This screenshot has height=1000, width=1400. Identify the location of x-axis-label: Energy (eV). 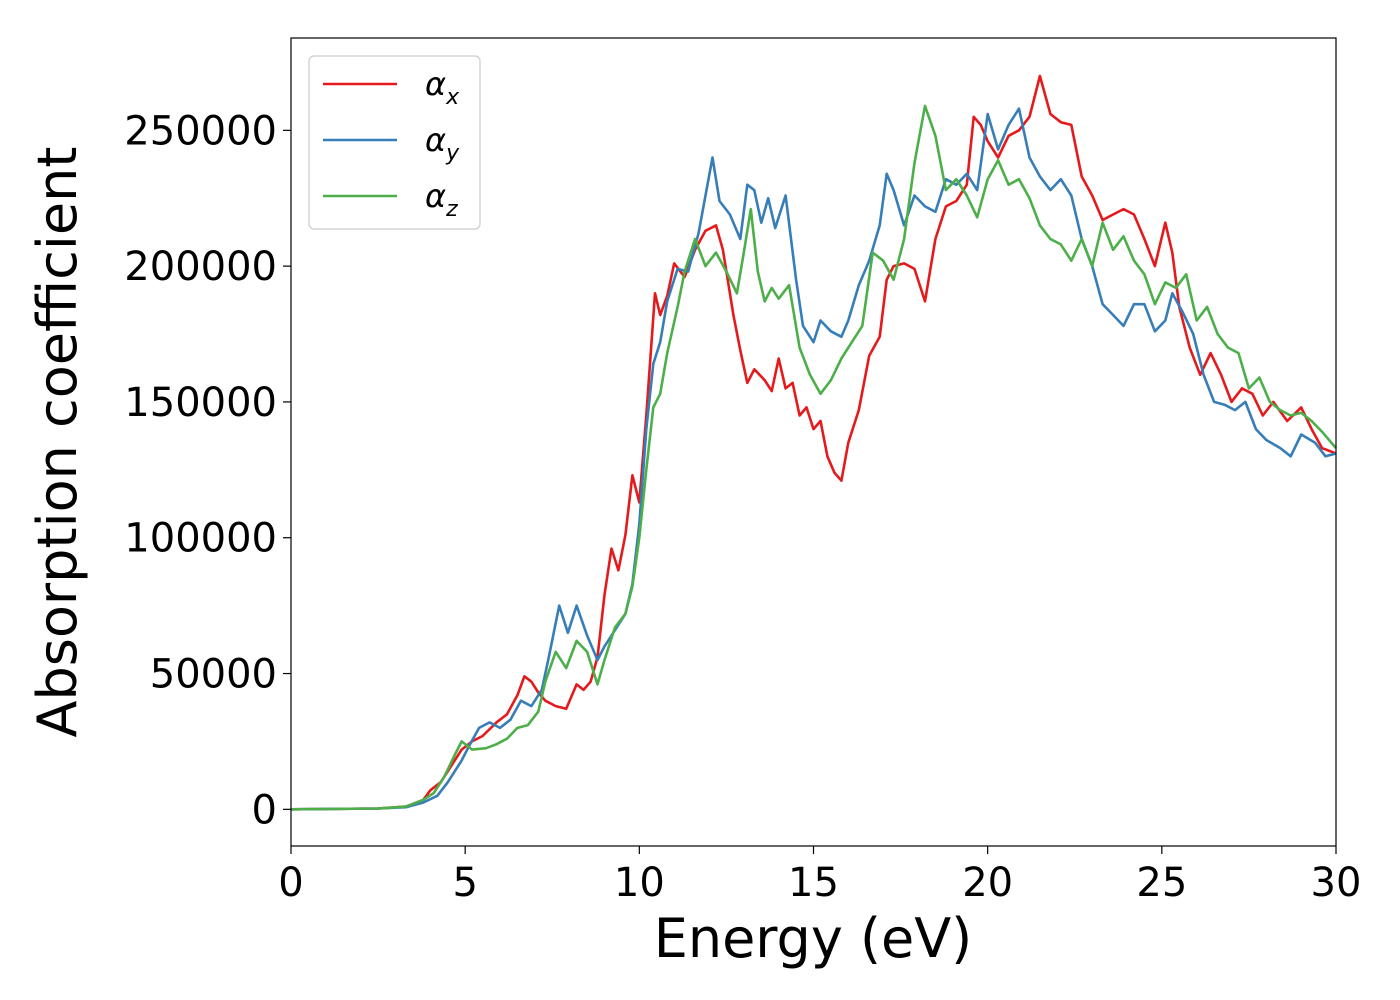
(813, 938).